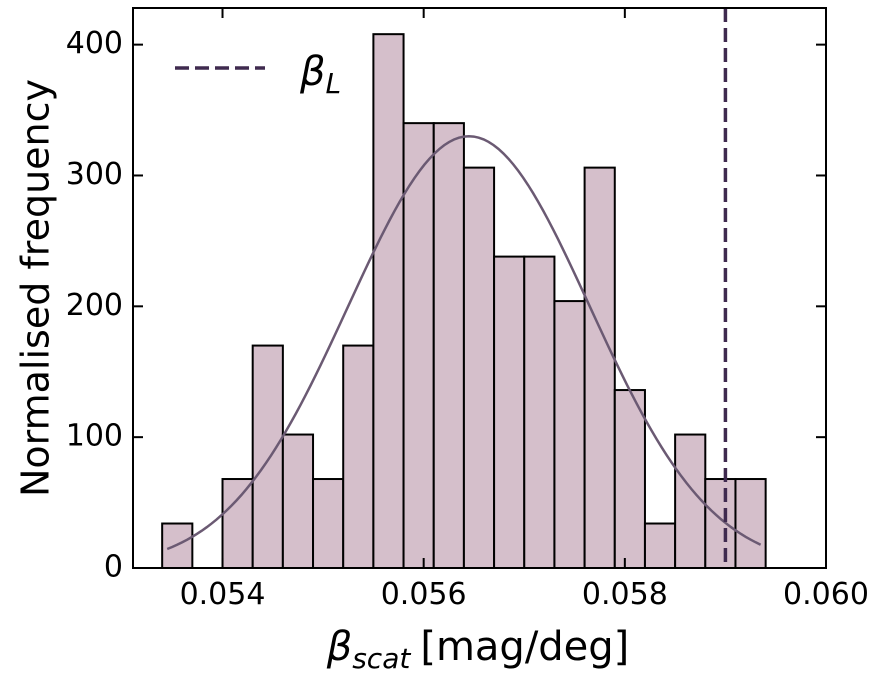 This screenshot has width=886, height=677. What do you see at coordinates (334, 83) in the screenshot?
I see `legend-subscript: L` at bounding box center [334, 83].